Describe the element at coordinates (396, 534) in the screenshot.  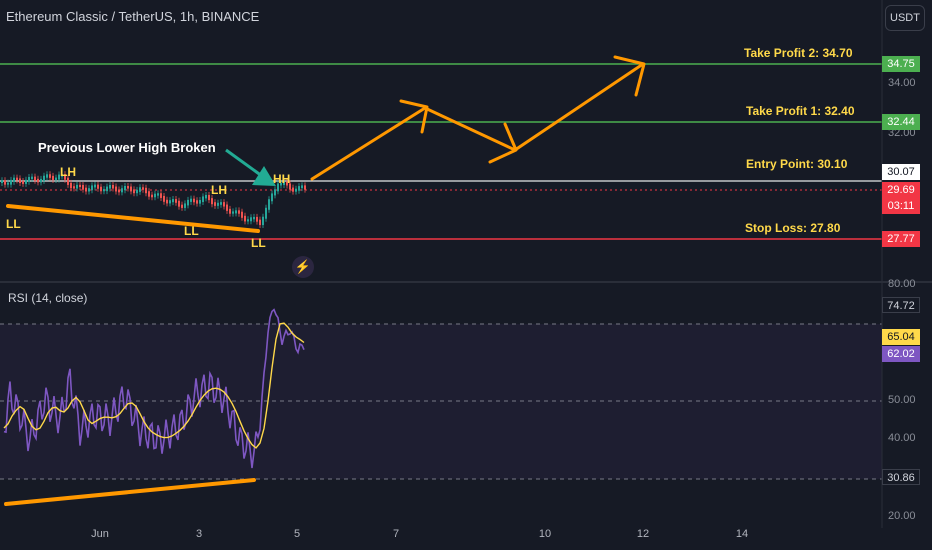
I see `time-label-7: 7` at that location.